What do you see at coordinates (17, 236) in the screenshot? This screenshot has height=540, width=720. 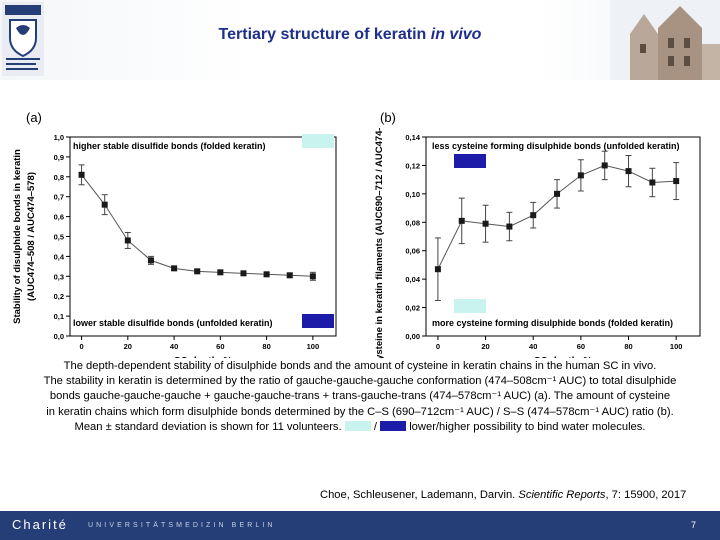 I see `y-axis-label: Stability of disulphide bonds in keratin` at bounding box center [17, 236].